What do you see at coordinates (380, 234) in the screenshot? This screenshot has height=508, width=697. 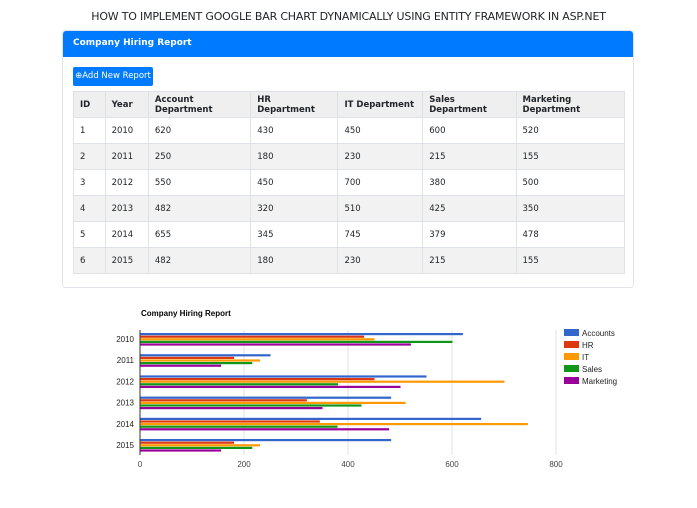 I see `table-cell: 745` at bounding box center [380, 234].